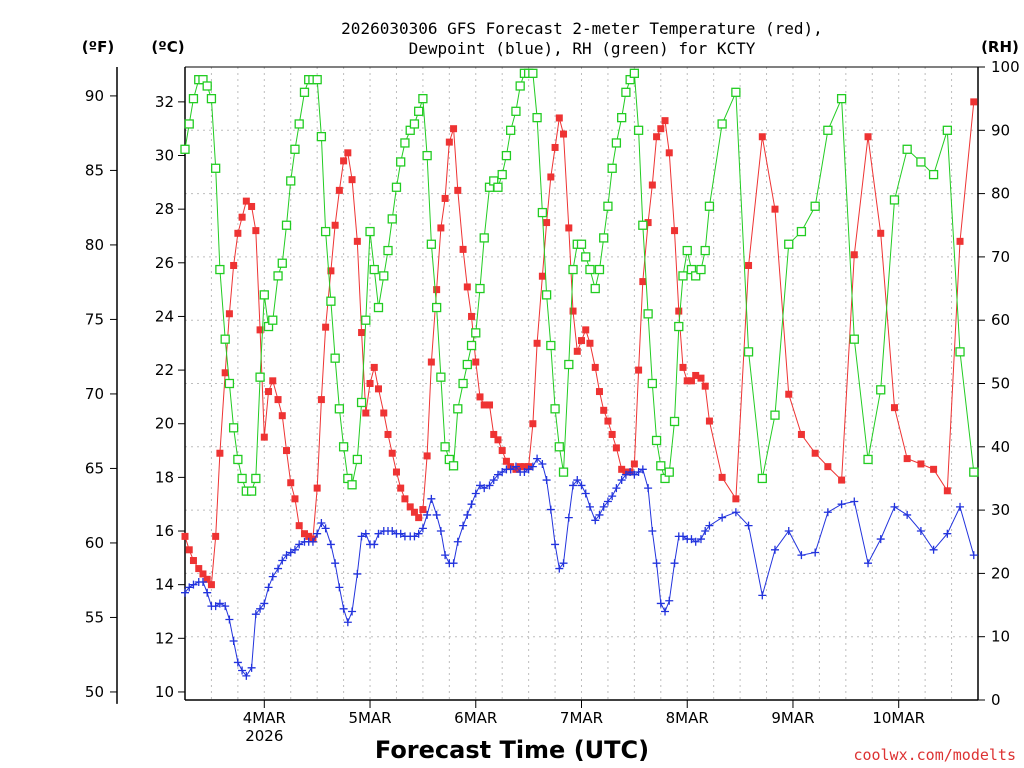  What do you see at coordinates (164, 477) in the screenshot?
I see `celsius-tick-label: 18` at bounding box center [164, 477].